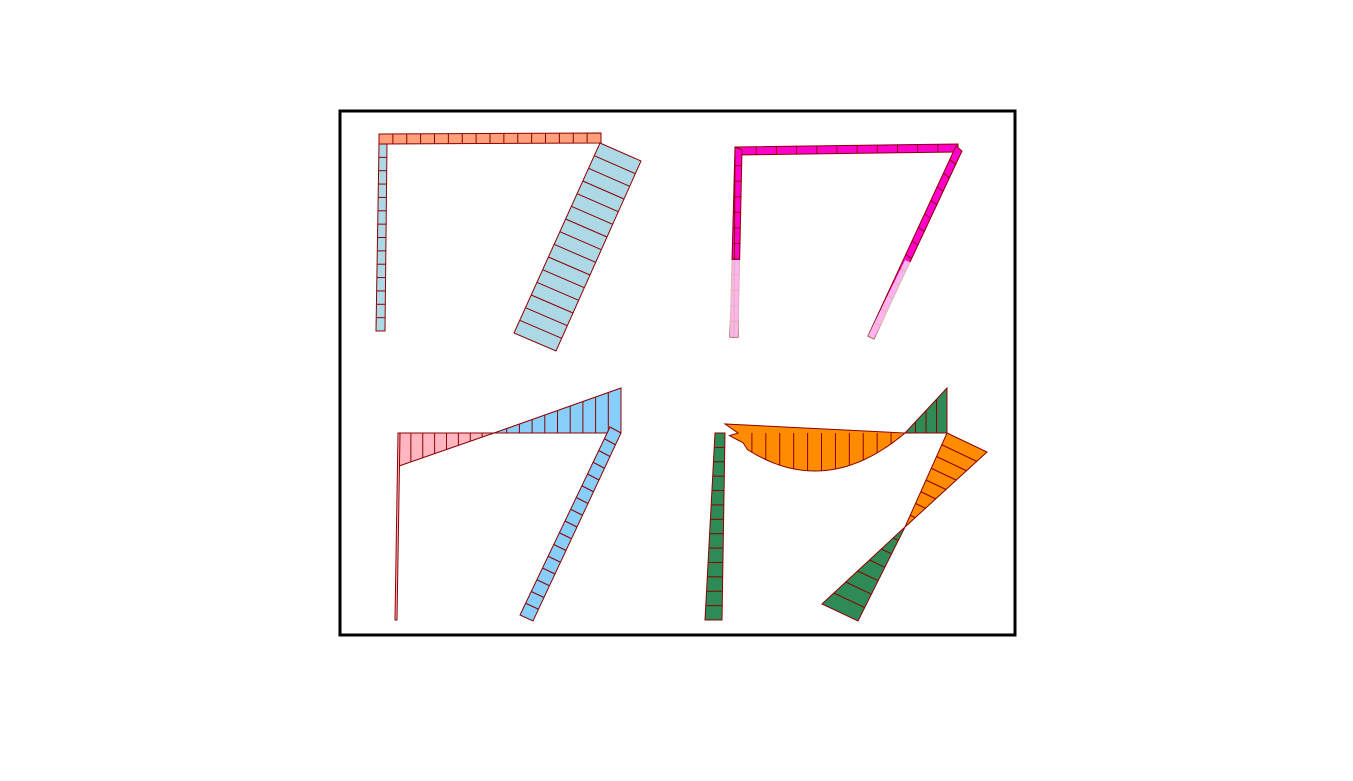 This screenshot has height=781, width=1353. I want to click on inclined-fade, so click(890, 299).